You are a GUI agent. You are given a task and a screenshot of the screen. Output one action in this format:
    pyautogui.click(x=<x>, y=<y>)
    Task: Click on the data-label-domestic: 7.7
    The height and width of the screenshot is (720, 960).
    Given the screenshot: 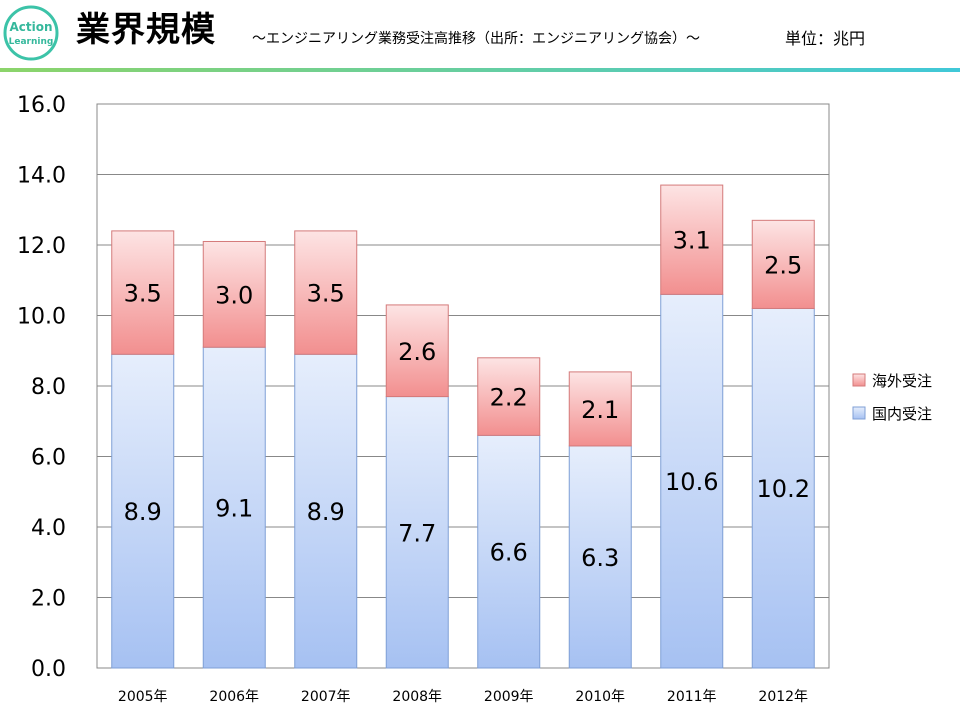 What is the action you would take?
    pyautogui.click(x=417, y=533)
    